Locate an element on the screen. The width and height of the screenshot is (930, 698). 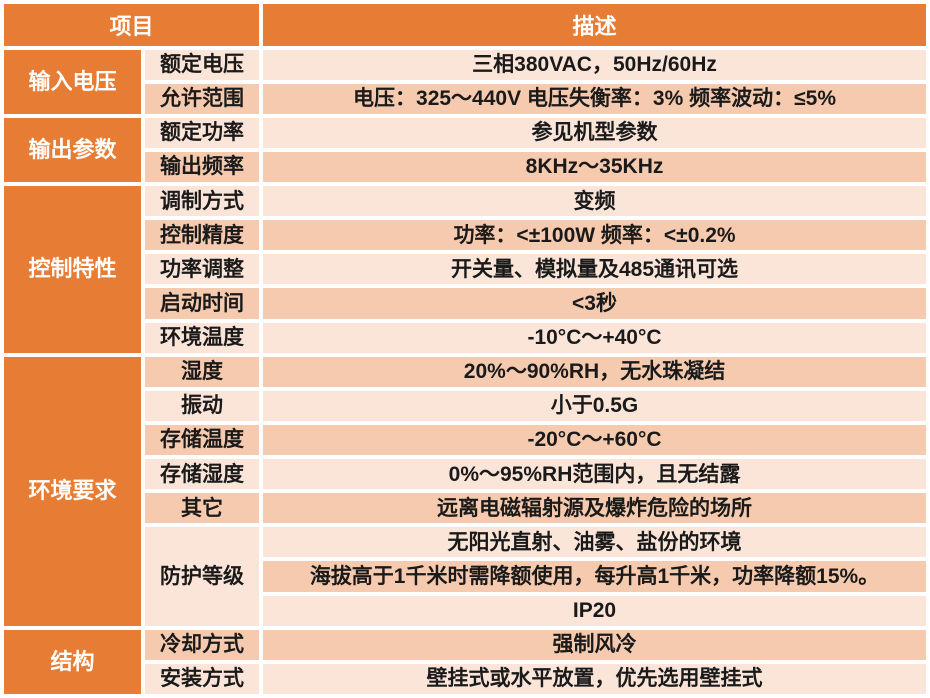
desc-cell-cooling: 强制风冷 is located at coordinates (594, 644).